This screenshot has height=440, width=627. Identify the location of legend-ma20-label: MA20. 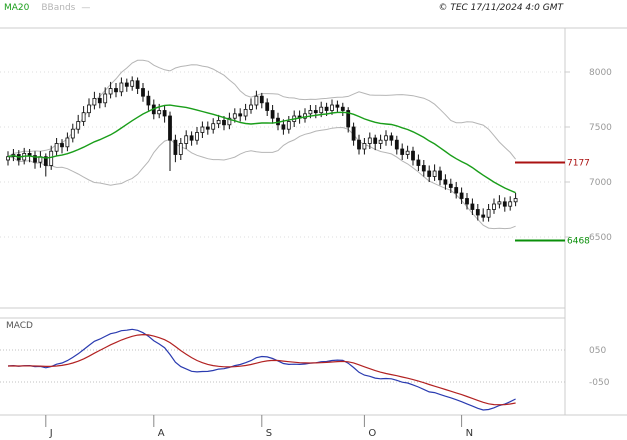
(17, 8).